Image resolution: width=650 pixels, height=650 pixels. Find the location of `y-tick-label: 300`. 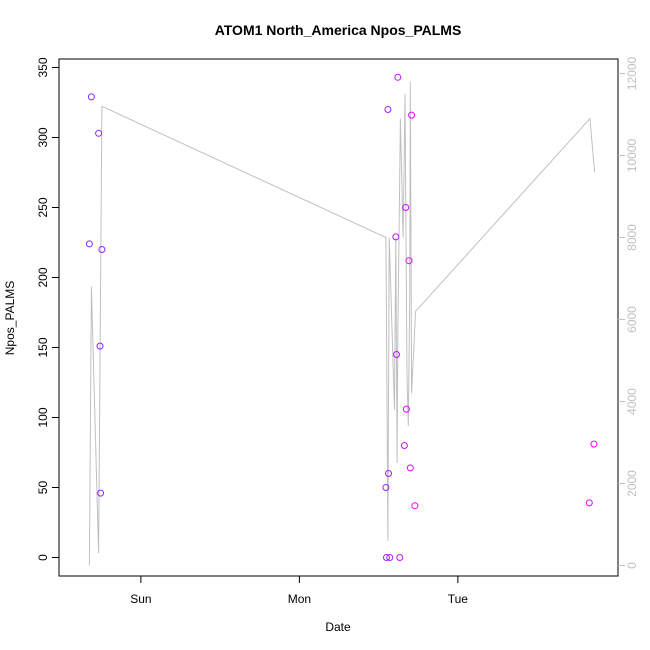

y-tick-label: 300 is located at coordinates (43, 137).